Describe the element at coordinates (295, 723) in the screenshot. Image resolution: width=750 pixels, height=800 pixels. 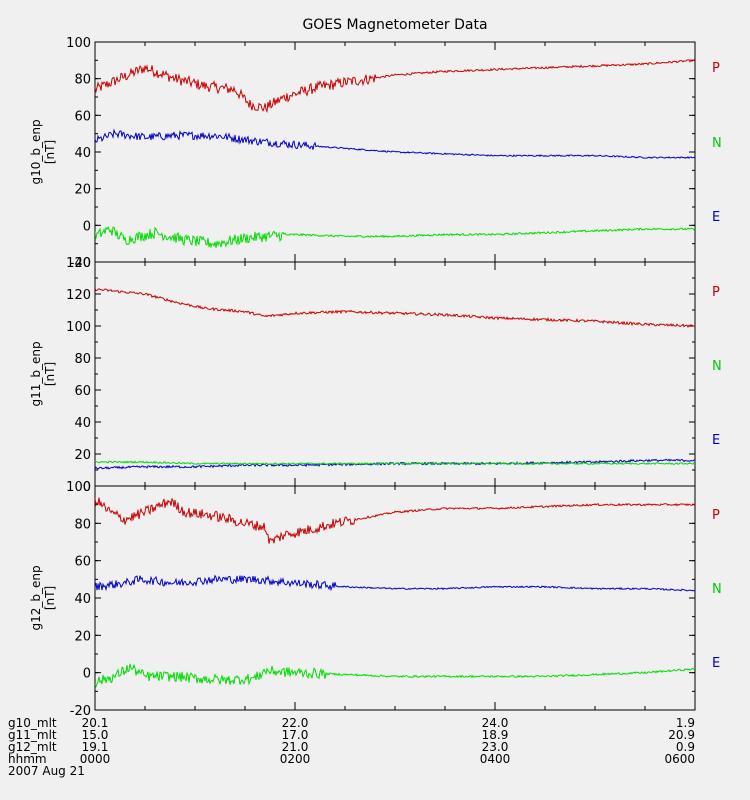
I see `x-row-value: 22.0` at that location.